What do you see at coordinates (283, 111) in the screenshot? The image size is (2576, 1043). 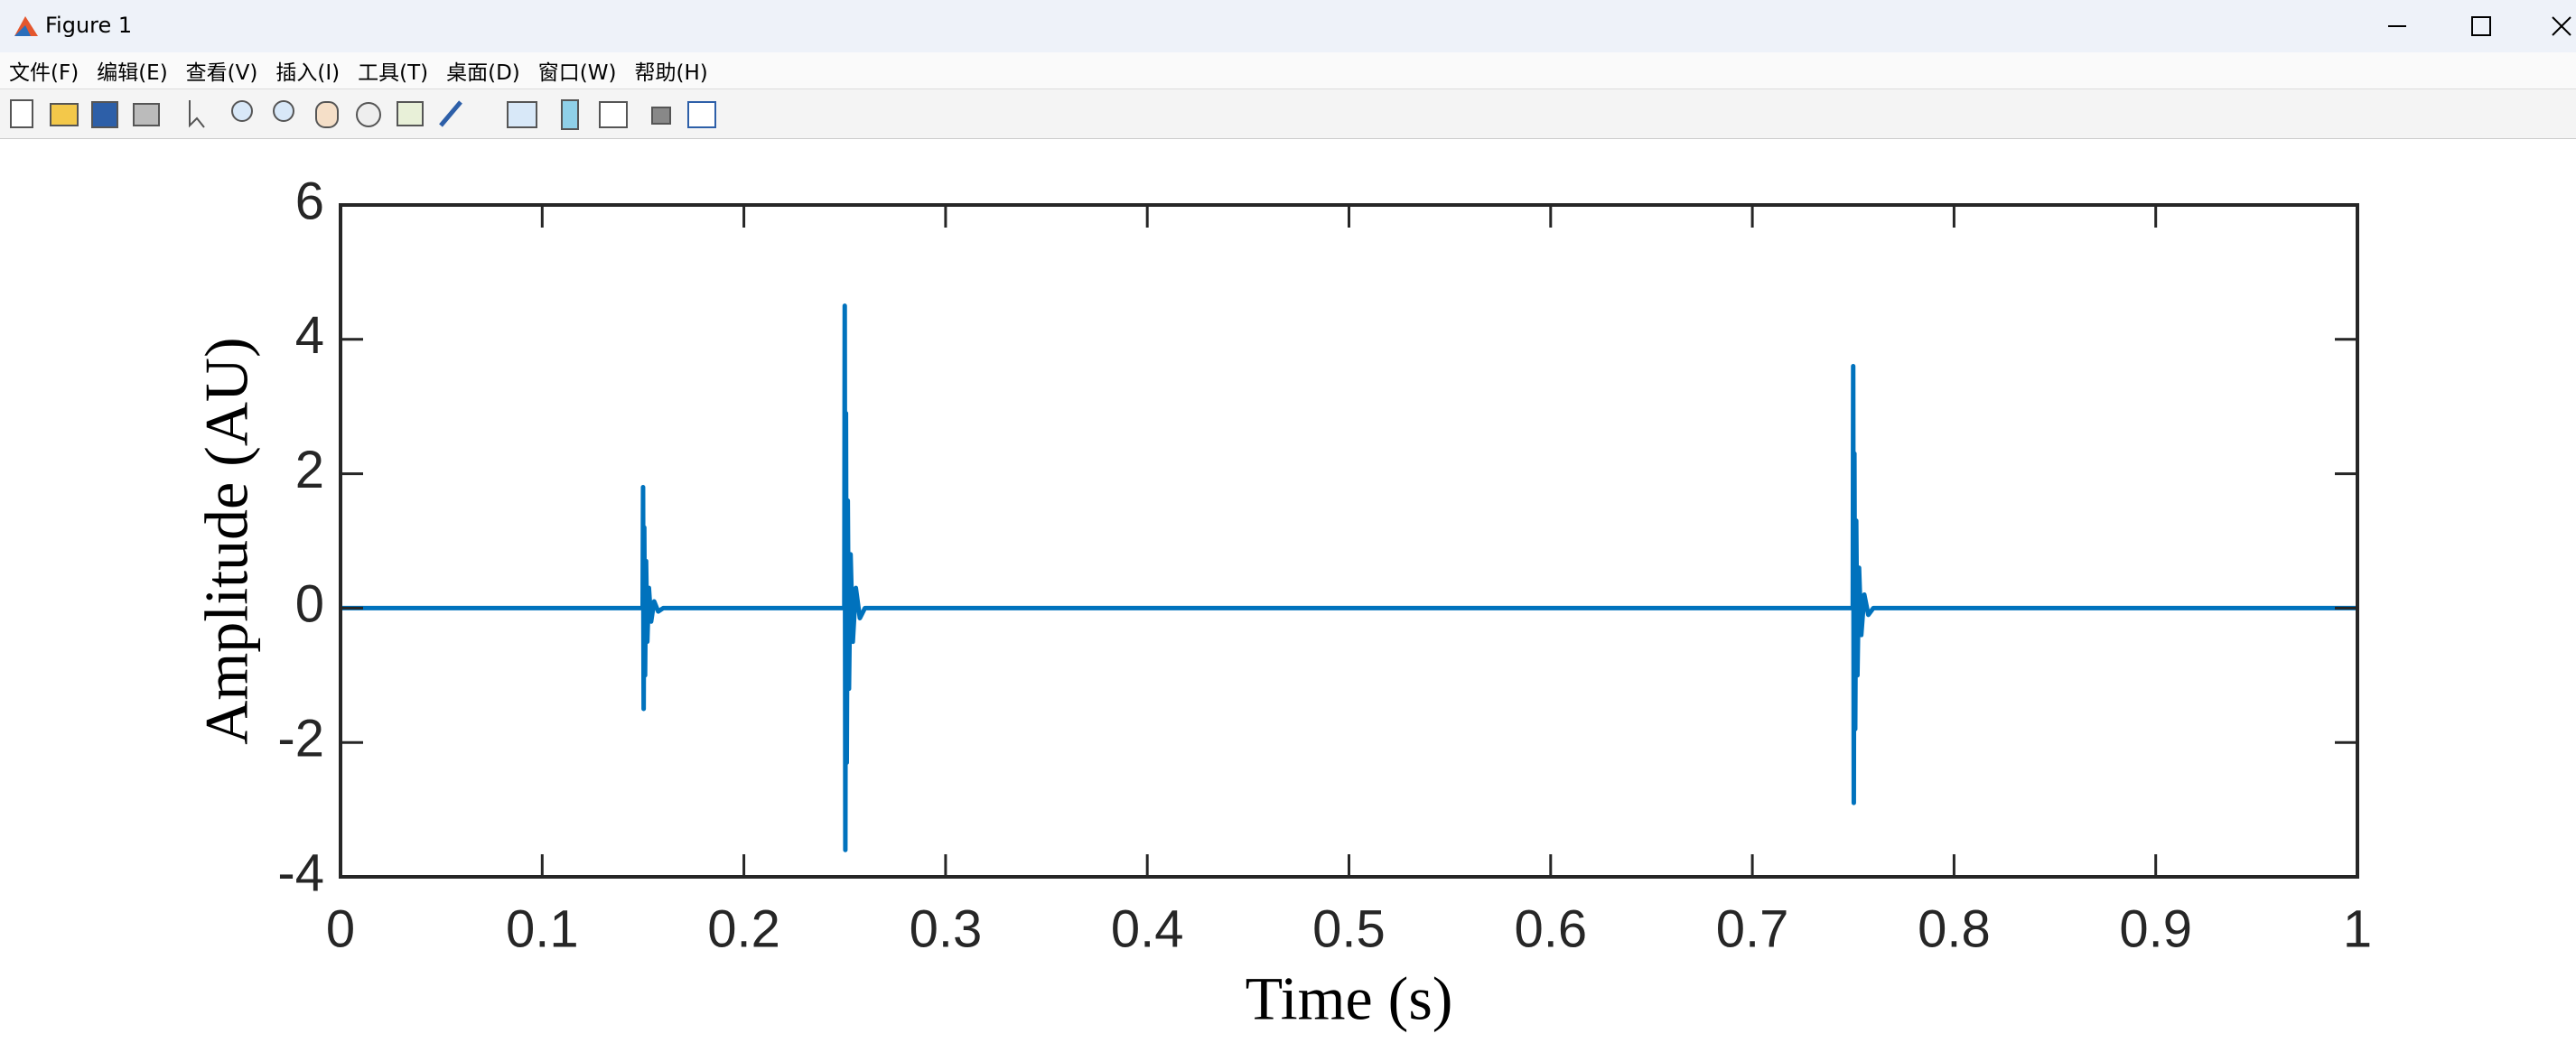 I see `zoom-out-button` at bounding box center [283, 111].